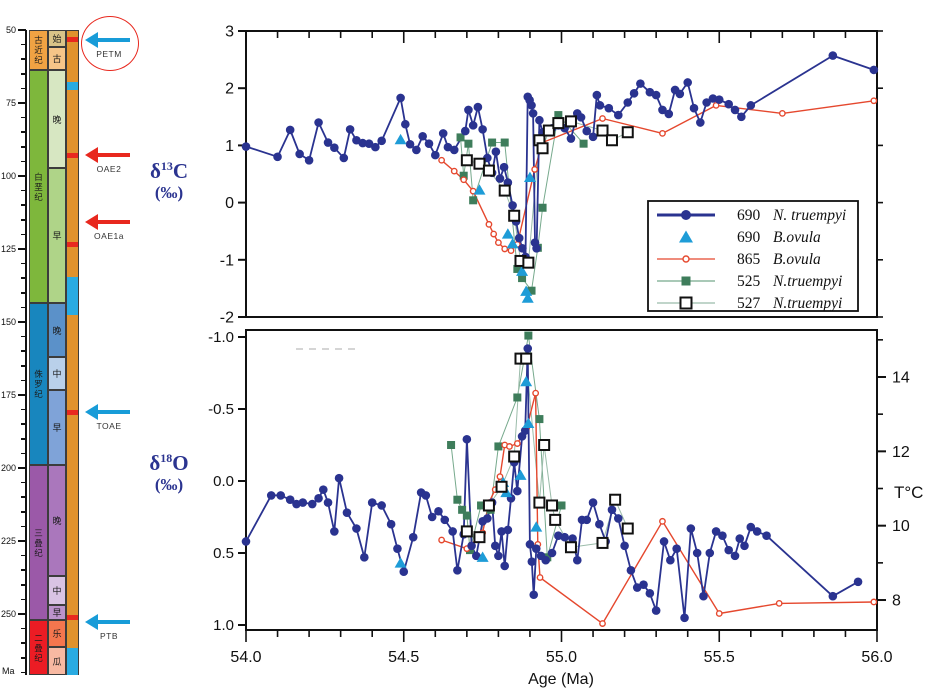 The height and width of the screenshot is (693, 939). I want to click on event-highlight-ellipse, so click(110, 43).